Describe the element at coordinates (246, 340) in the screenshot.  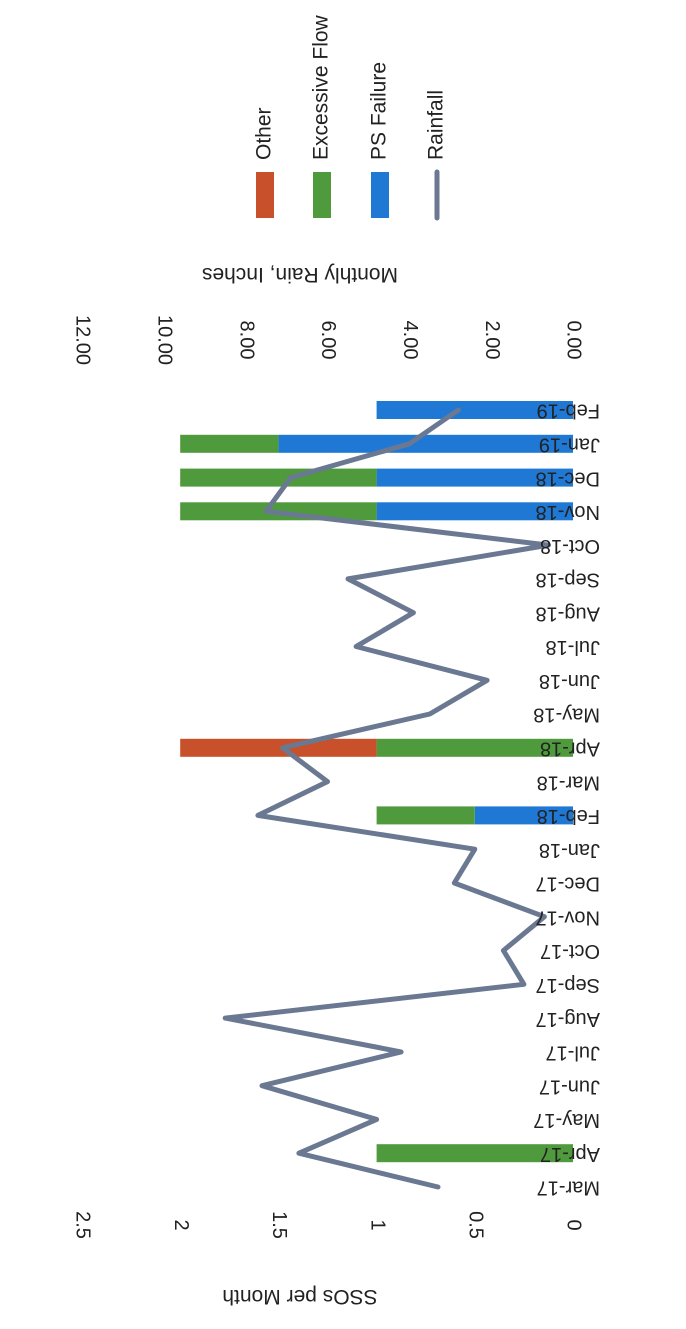
I see `secondary-tick-label: 8.00` at that location.